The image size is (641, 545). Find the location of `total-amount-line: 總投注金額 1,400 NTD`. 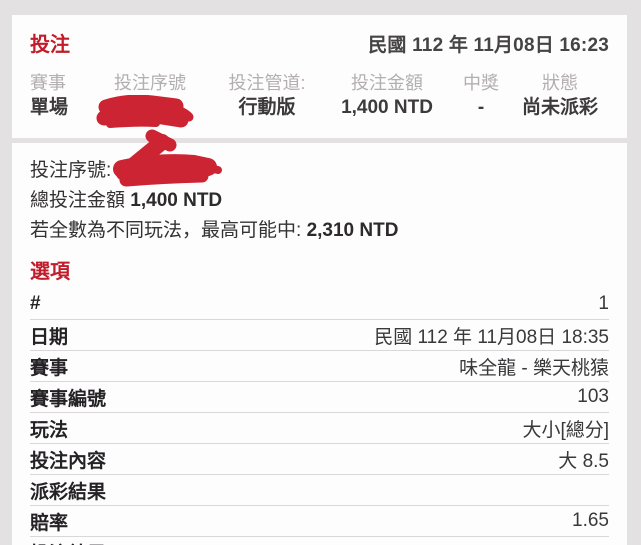

total-amount-line: 總投注金額 1,400 NTD is located at coordinates (319, 201).